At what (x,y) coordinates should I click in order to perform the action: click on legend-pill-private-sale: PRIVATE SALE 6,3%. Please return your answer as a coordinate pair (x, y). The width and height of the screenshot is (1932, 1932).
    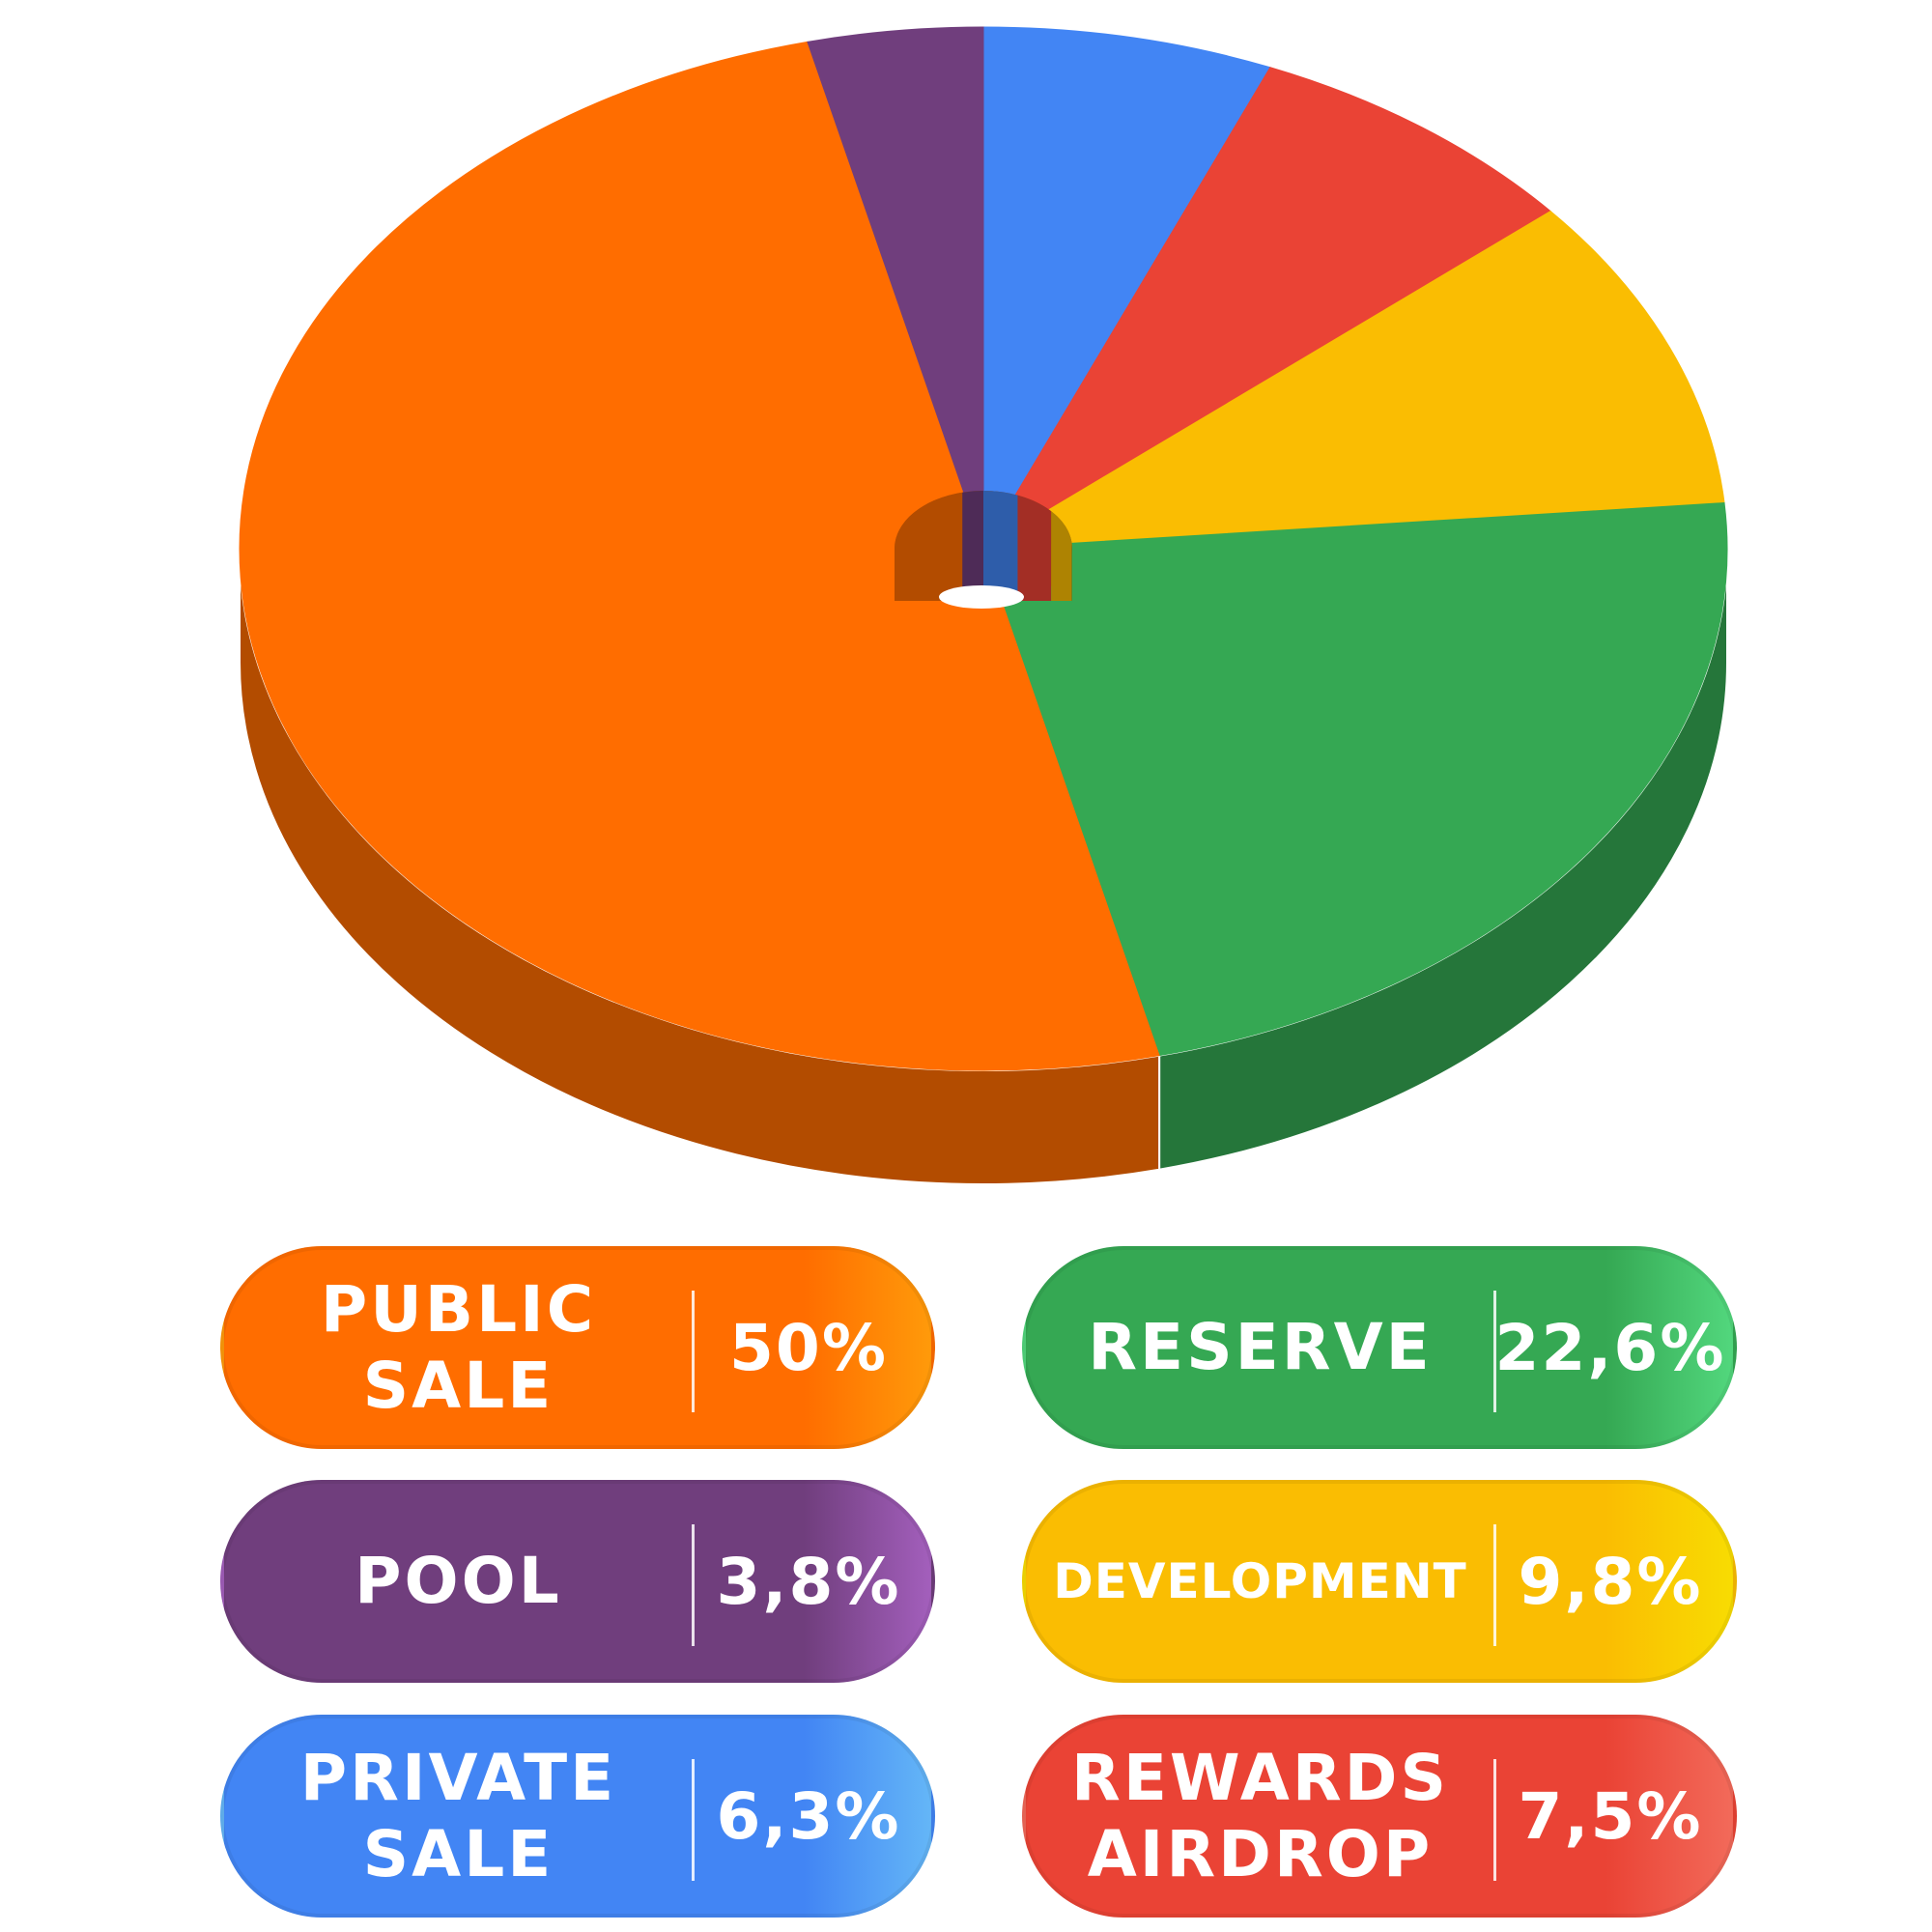
    Looking at the image, I should click on (577, 1816).